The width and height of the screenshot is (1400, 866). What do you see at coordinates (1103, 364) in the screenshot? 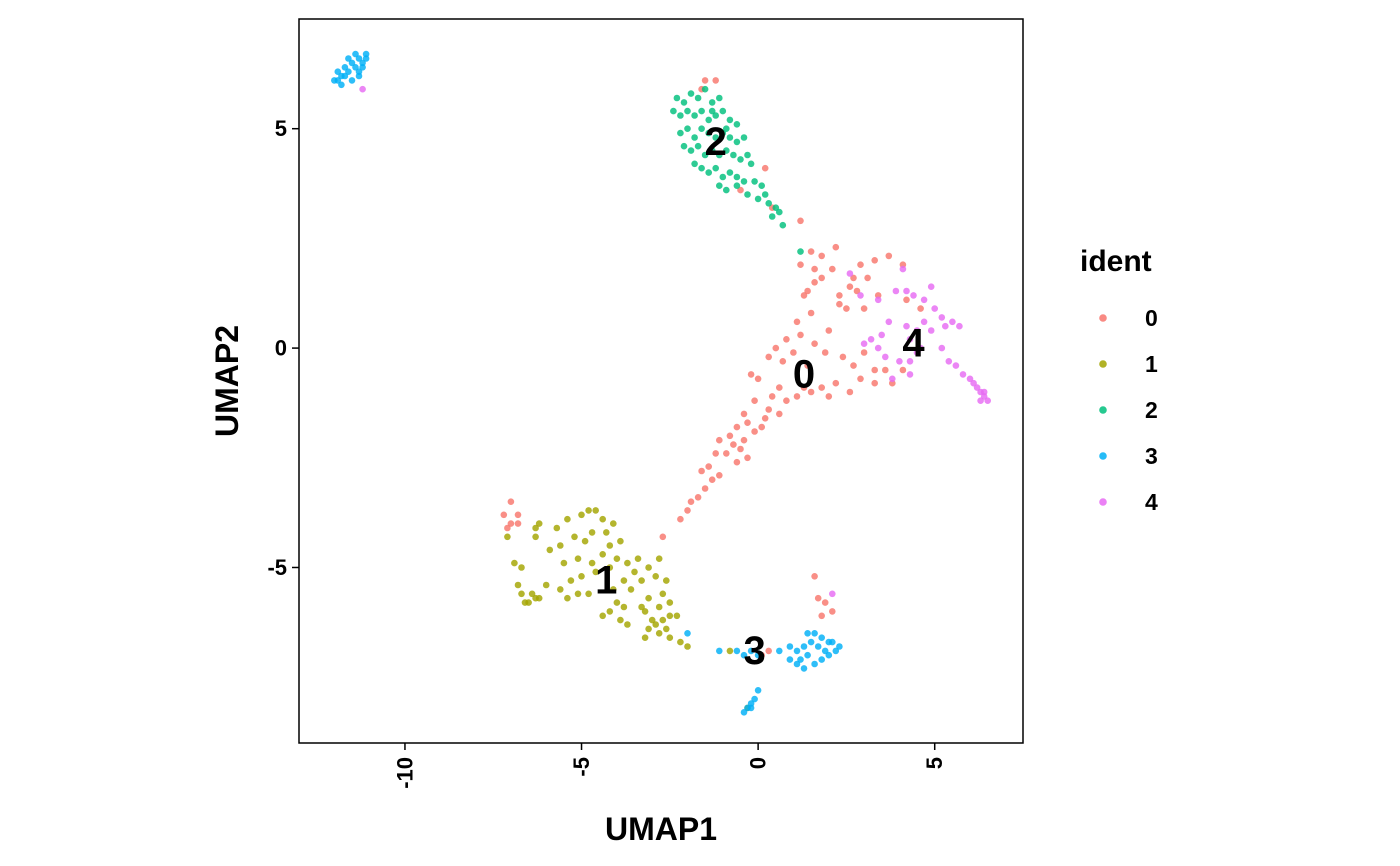
I see `legend-key` at bounding box center [1103, 364].